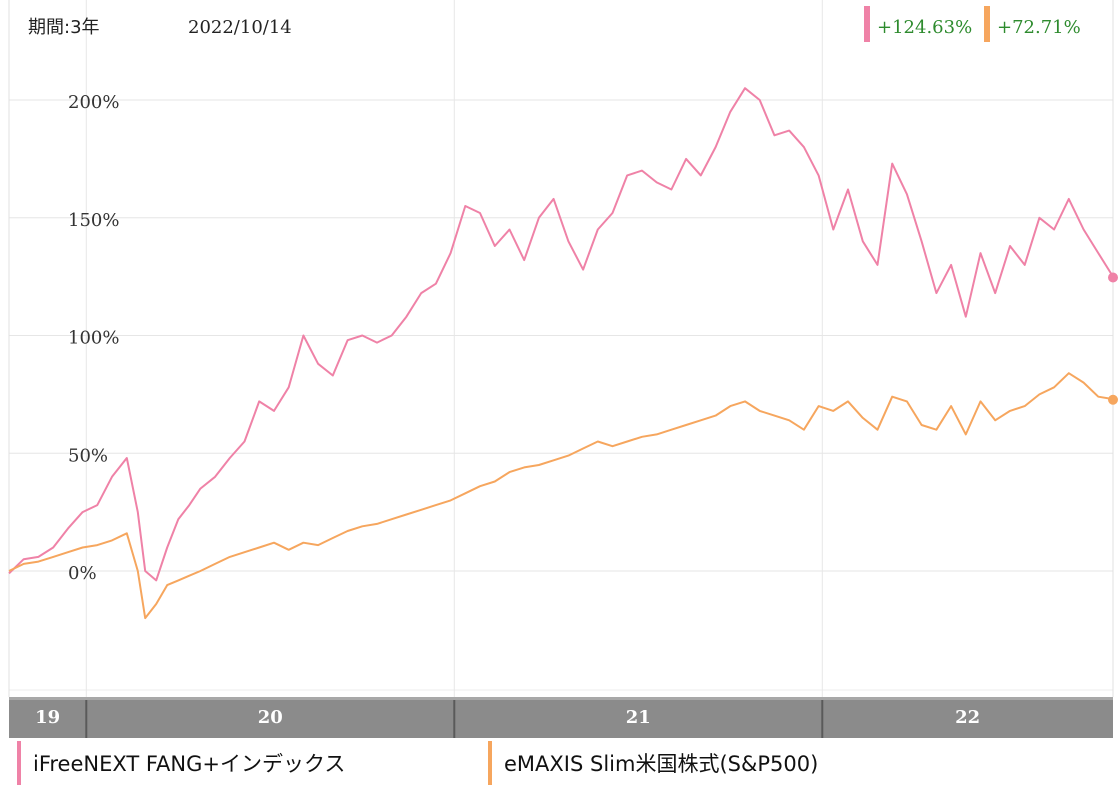  I want to click on x-tick-label: 22, so click(967, 717).